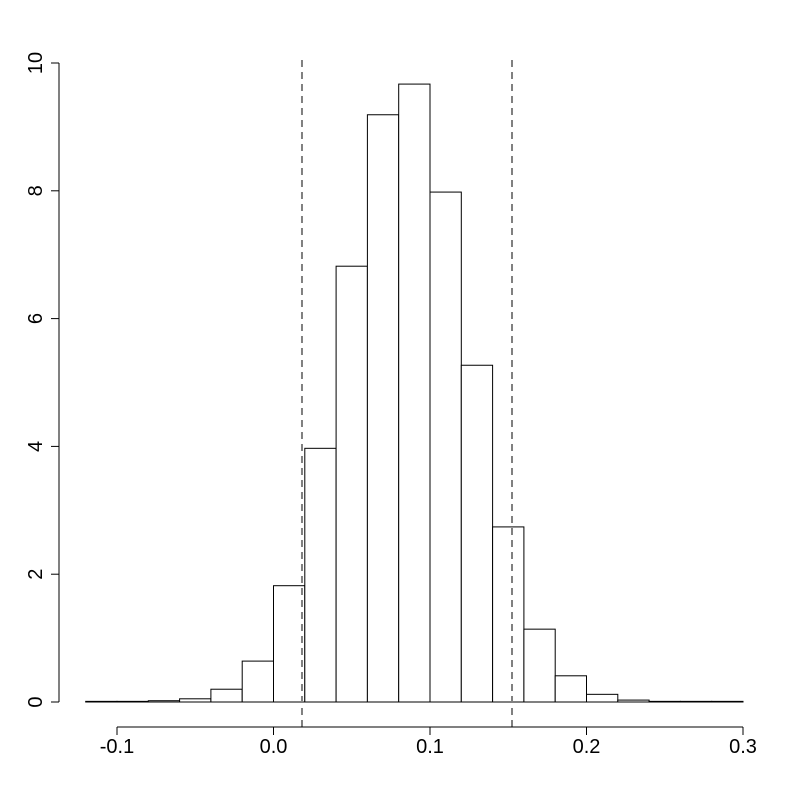  What do you see at coordinates (430, 747) in the screenshot?
I see `x-tick-label: 0.1` at bounding box center [430, 747].